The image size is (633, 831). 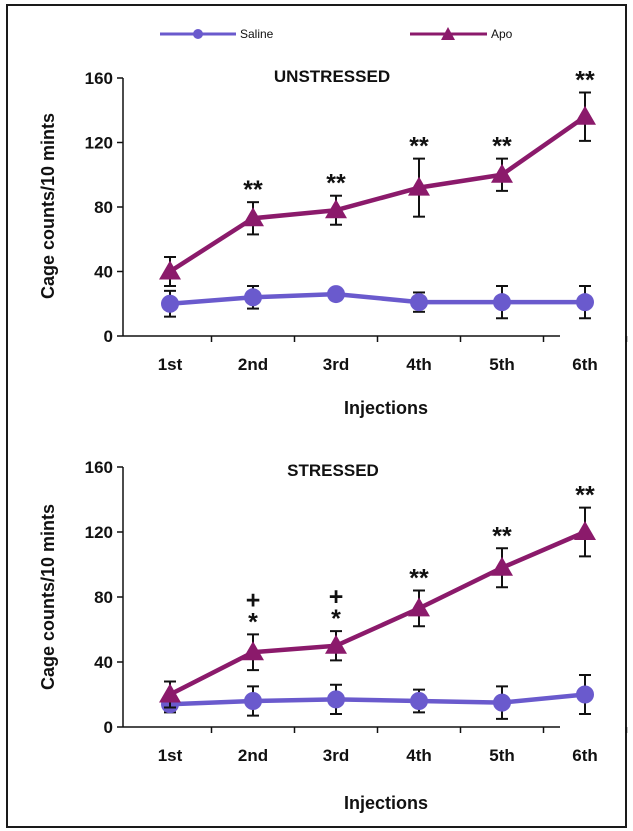 What do you see at coordinates (333, 470) in the screenshot?
I see `chart-title: STRESSED` at bounding box center [333, 470].